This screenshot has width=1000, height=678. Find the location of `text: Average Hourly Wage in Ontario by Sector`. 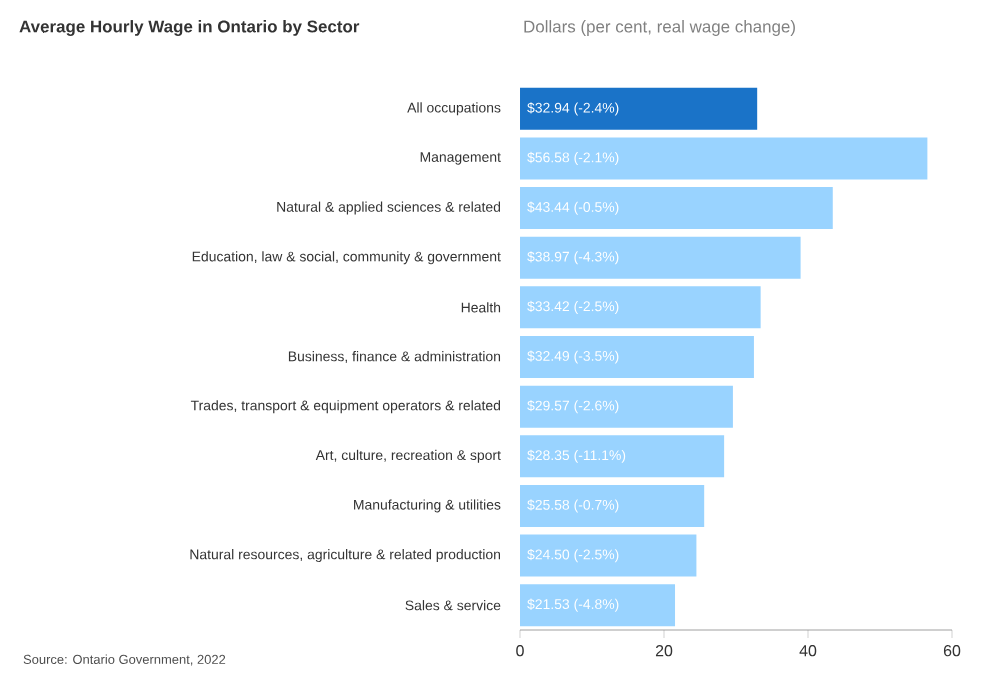

text: Average Hourly Wage in Ontario by Sector is located at coordinates (189, 28).